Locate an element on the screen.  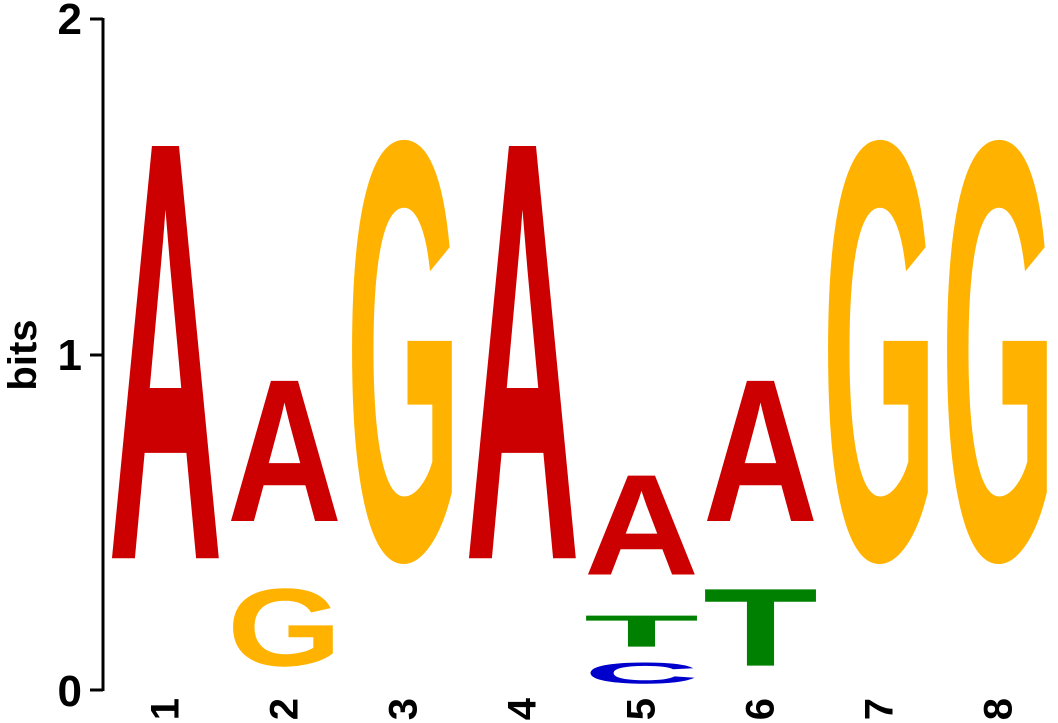
position-label-1: 1 is located at coordinates (166, 709).